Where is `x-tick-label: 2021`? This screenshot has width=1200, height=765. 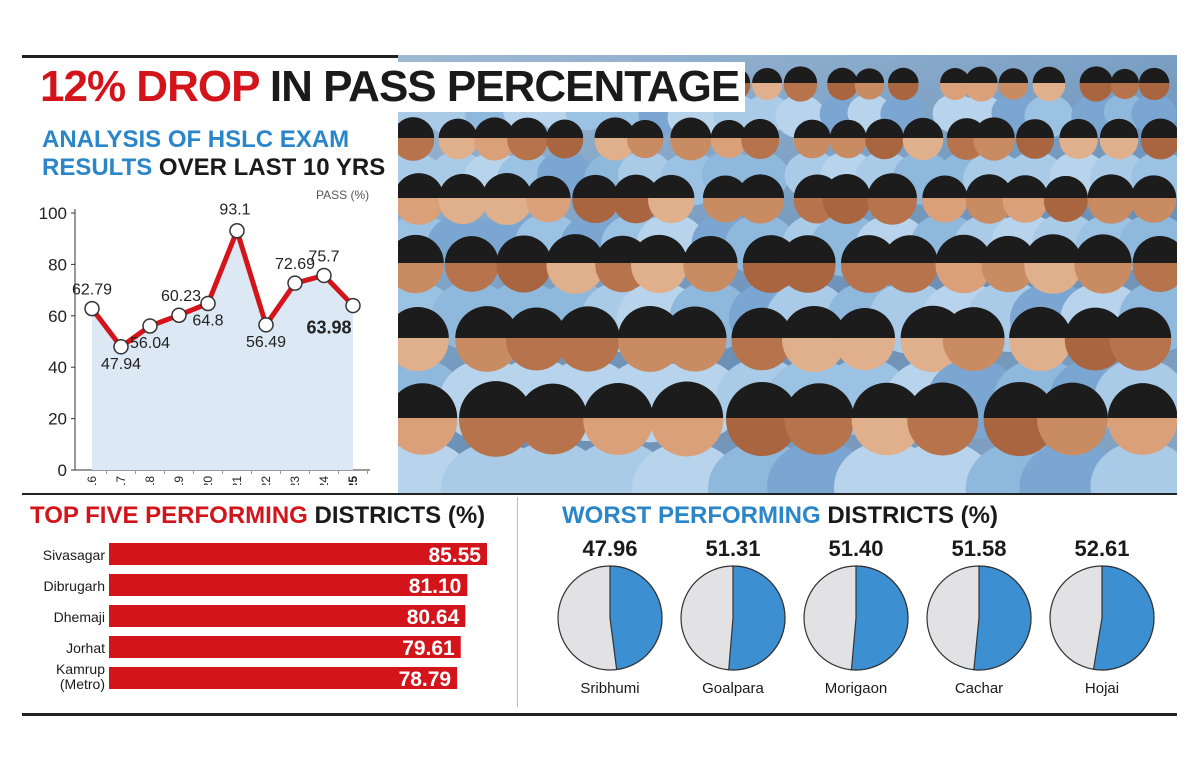
x-tick-label: 2021 is located at coordinates (237, 480).